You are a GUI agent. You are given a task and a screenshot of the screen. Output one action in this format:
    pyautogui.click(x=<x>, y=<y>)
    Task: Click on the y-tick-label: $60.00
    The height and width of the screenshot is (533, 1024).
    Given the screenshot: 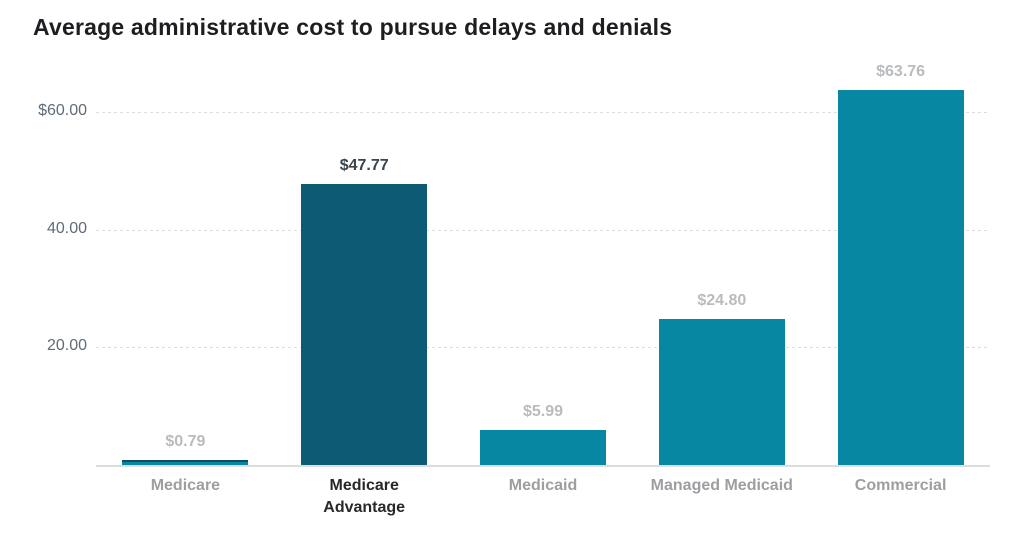 What is the action you would take?
    pyautogui.click(x=62, y=111)
    